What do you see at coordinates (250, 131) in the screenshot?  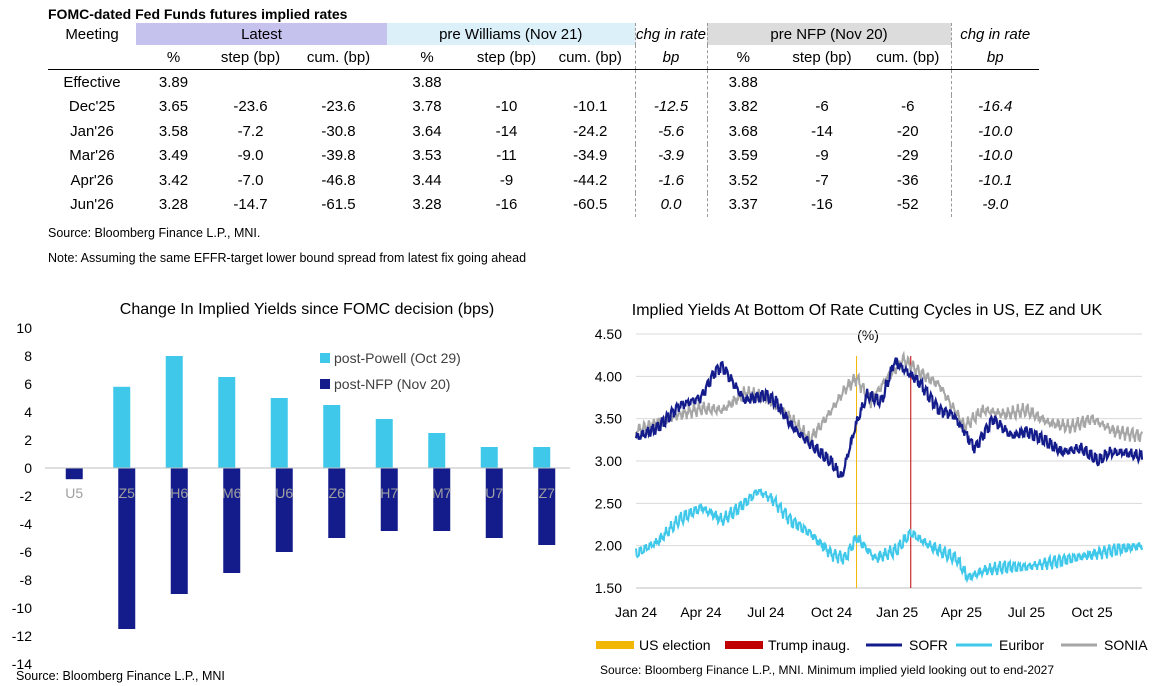 I see `rate-cell: -7.2` at bounding box center [250, 131].